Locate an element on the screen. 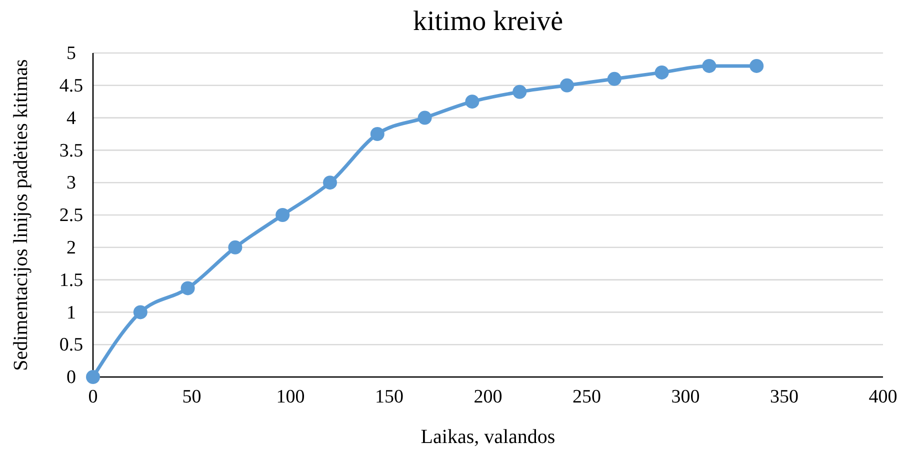  x-axis-title: Laikas, valandos is located at coordinates (488, 437).